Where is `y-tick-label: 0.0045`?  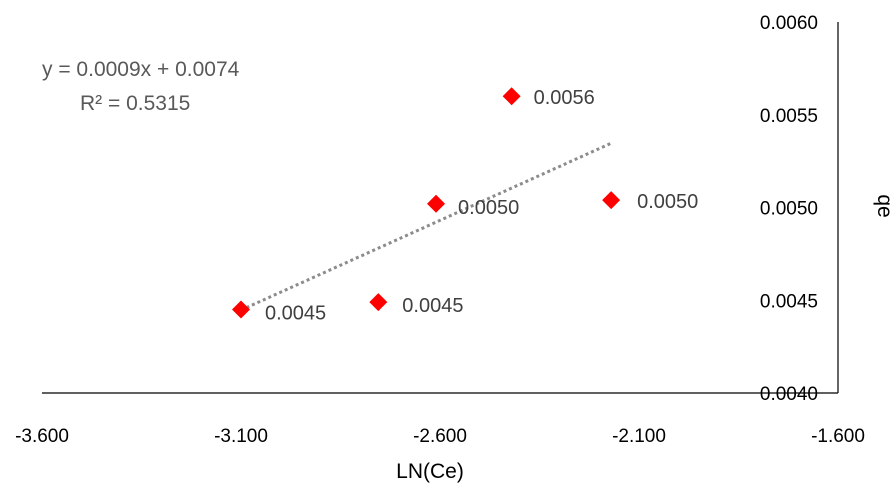
y-tick-label: 0.0045 is located at coordinates (789, 301).